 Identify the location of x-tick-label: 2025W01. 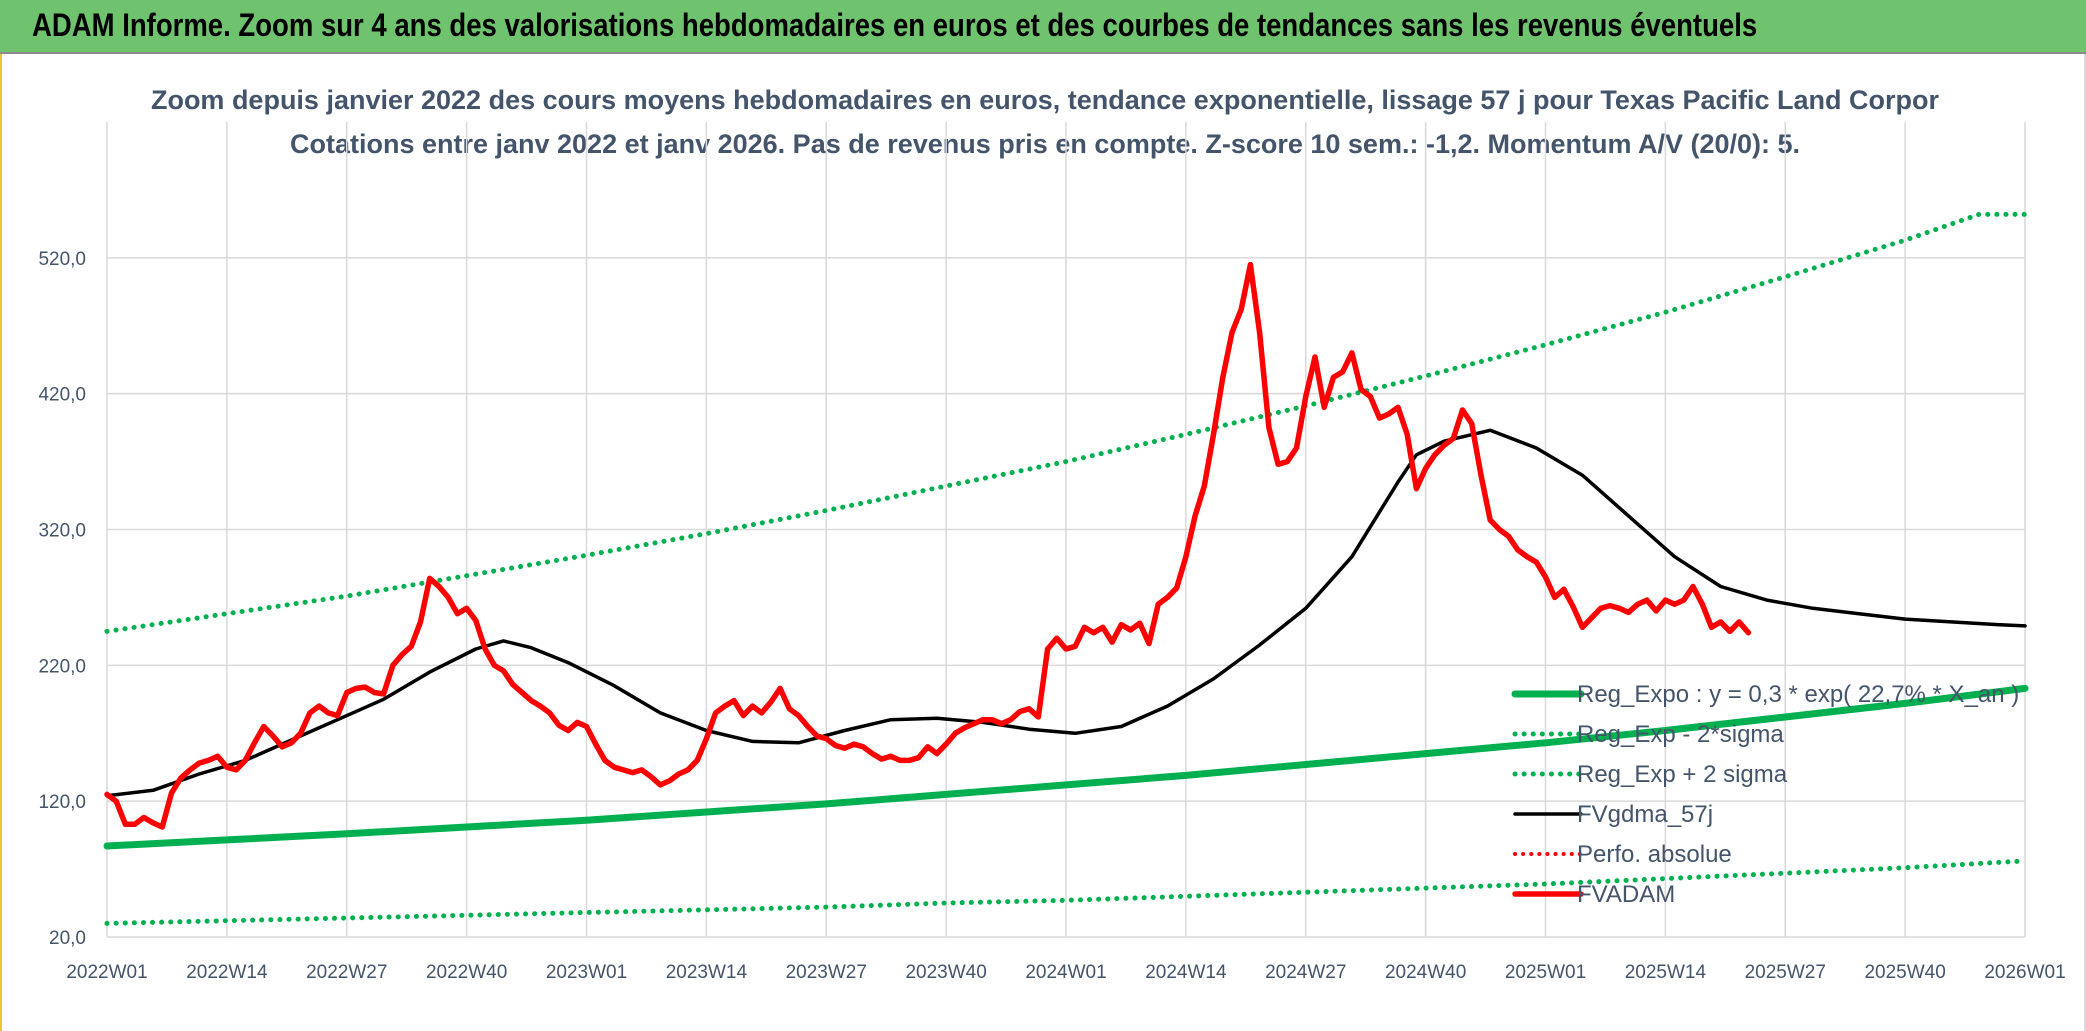
(1545, 972).